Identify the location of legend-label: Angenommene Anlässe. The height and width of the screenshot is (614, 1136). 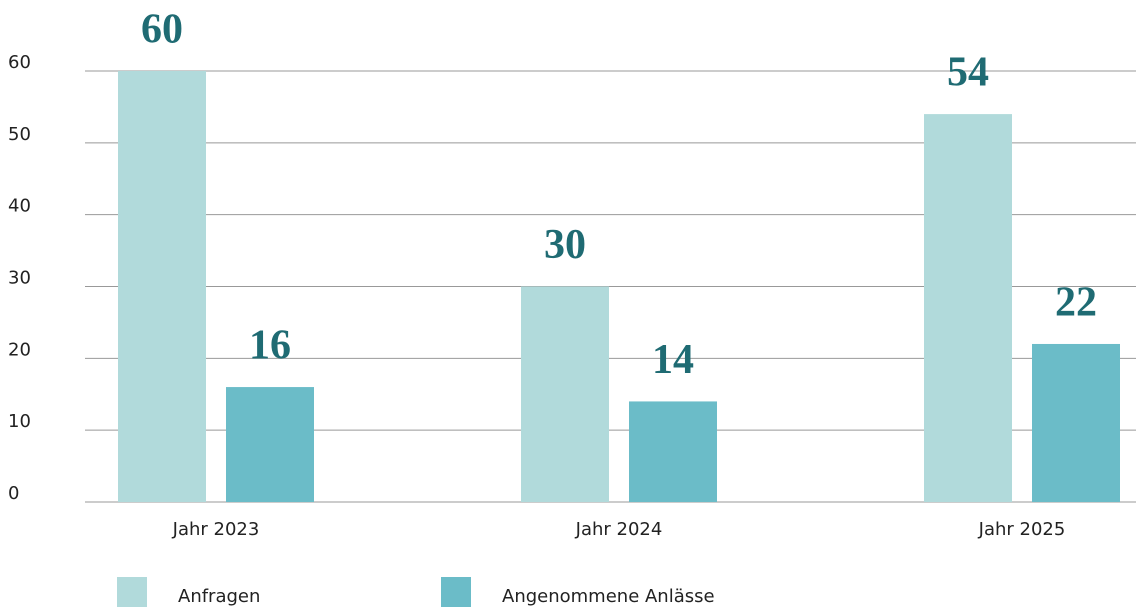
(608, 596).